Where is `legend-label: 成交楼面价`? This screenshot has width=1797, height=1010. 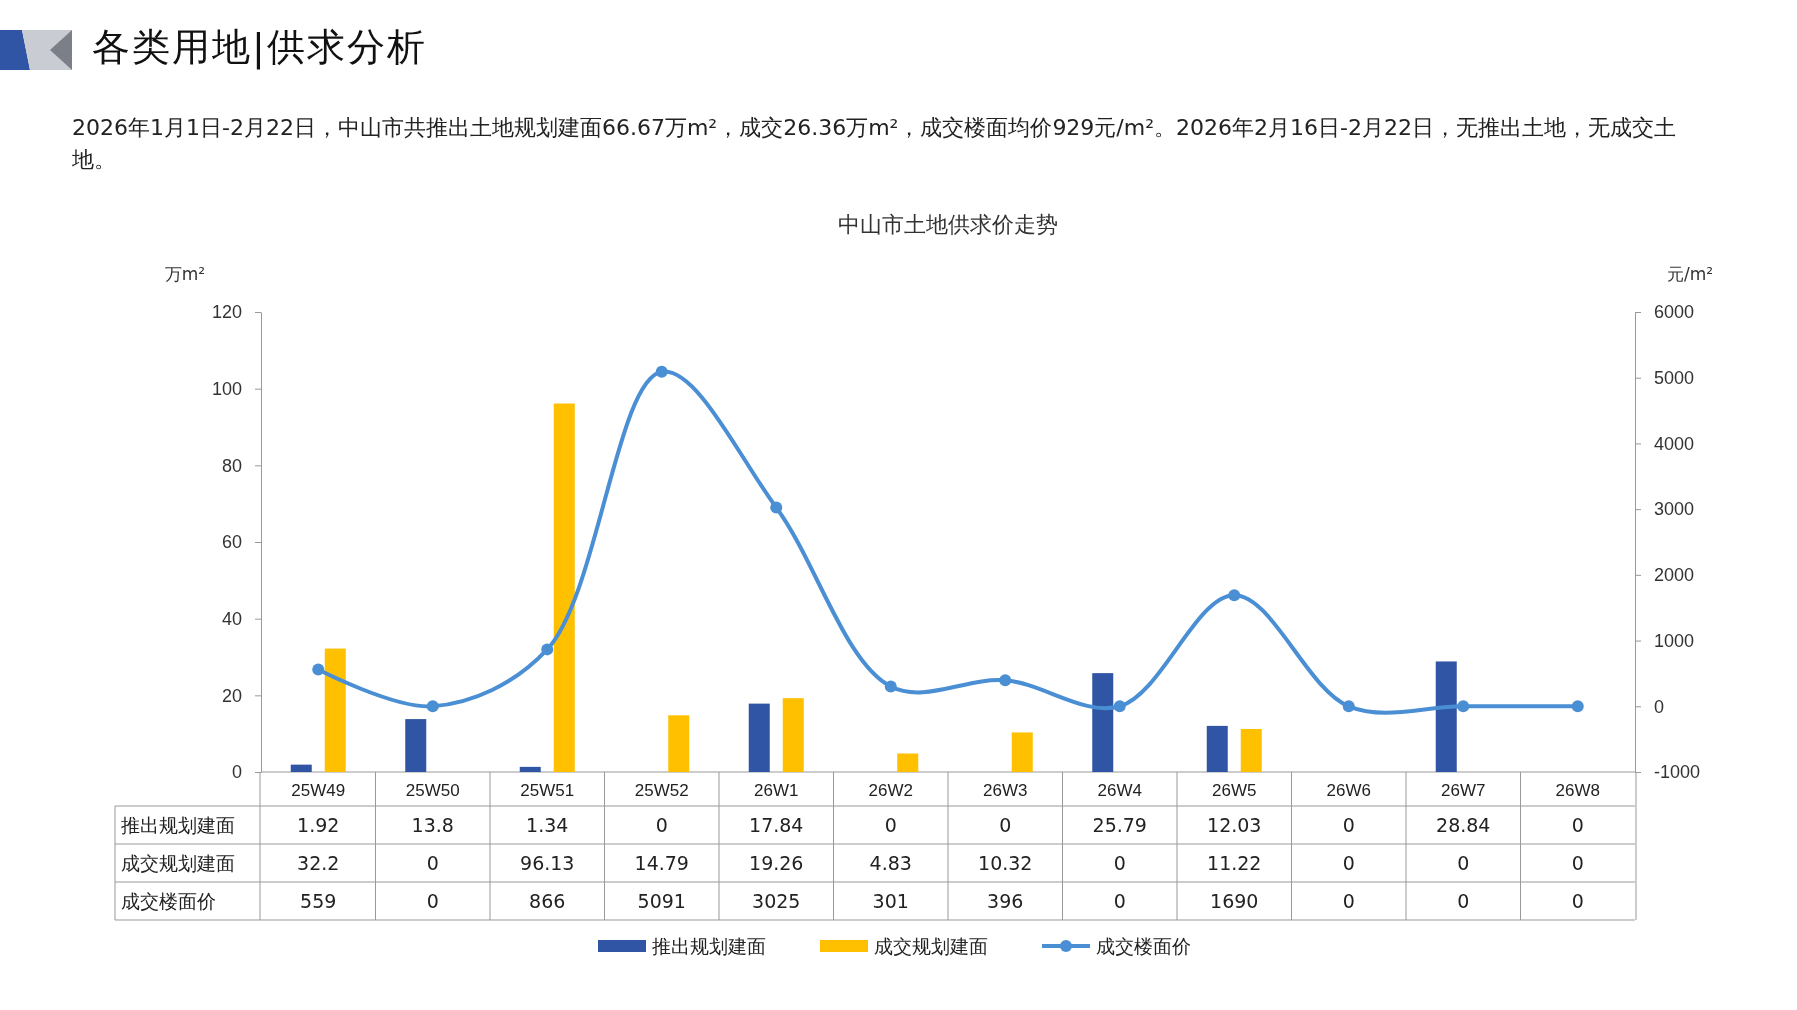 legend-label: 成交楼面价 is located at coordinates (1143, 946).